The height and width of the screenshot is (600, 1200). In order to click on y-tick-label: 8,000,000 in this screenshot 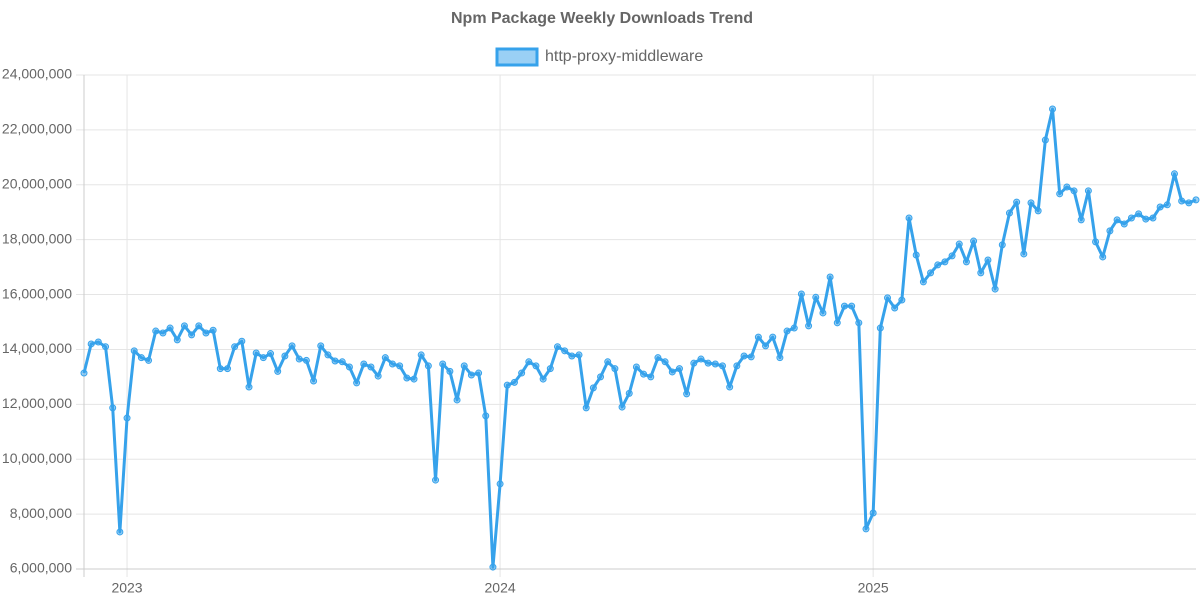, I will do `click(41, 513)`.